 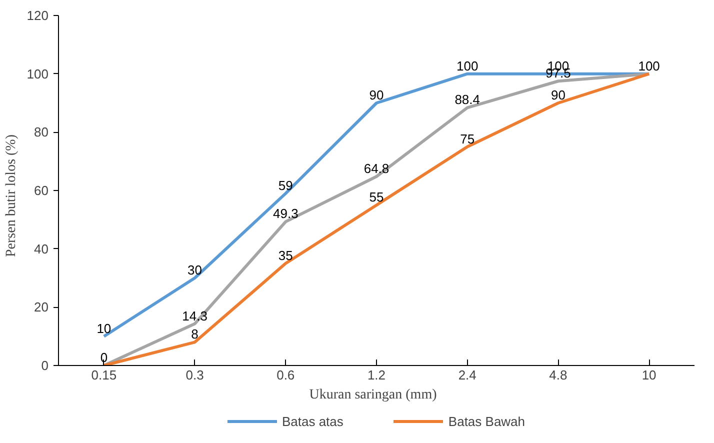 I want to click on x-axis-title: Ukuran saringan (mm), so click(x=373, y=395).